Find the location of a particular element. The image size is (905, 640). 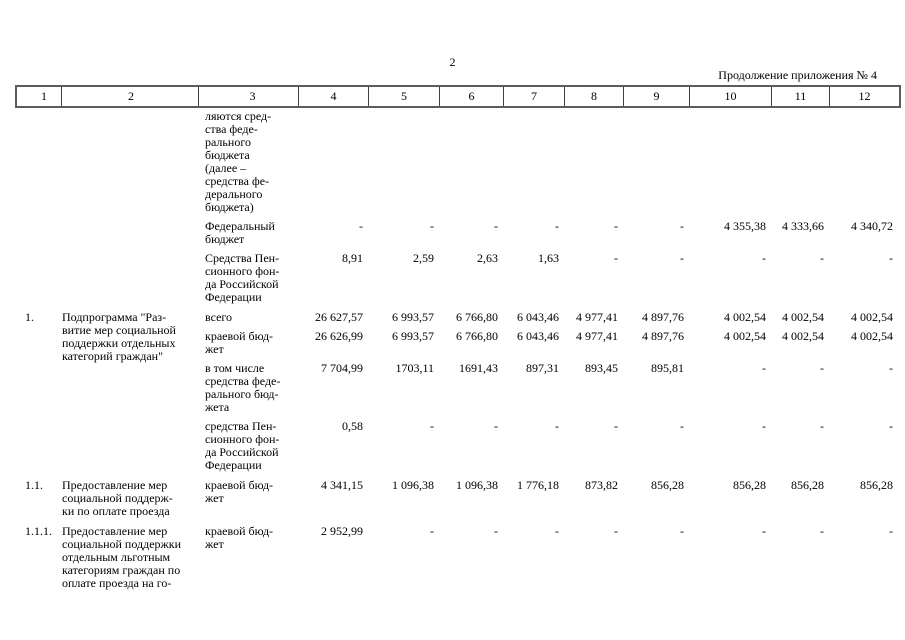

value-cell-col-5: 1 096,38 is located at coordinates (413, 485).